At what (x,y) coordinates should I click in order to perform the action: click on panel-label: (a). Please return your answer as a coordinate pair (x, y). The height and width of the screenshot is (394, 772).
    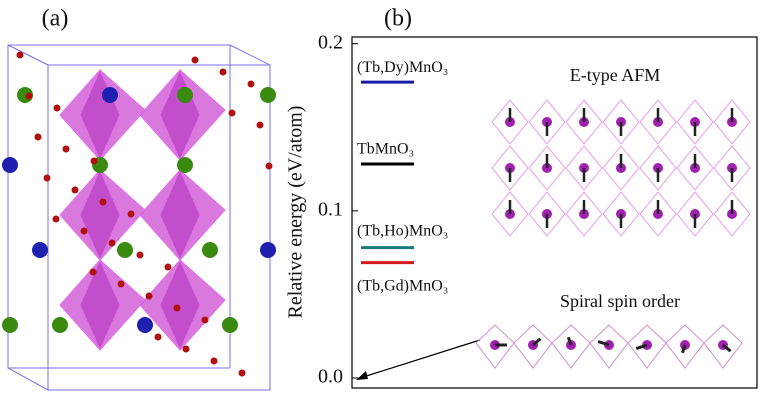
    Looking at the image, I should click on (55, 19).